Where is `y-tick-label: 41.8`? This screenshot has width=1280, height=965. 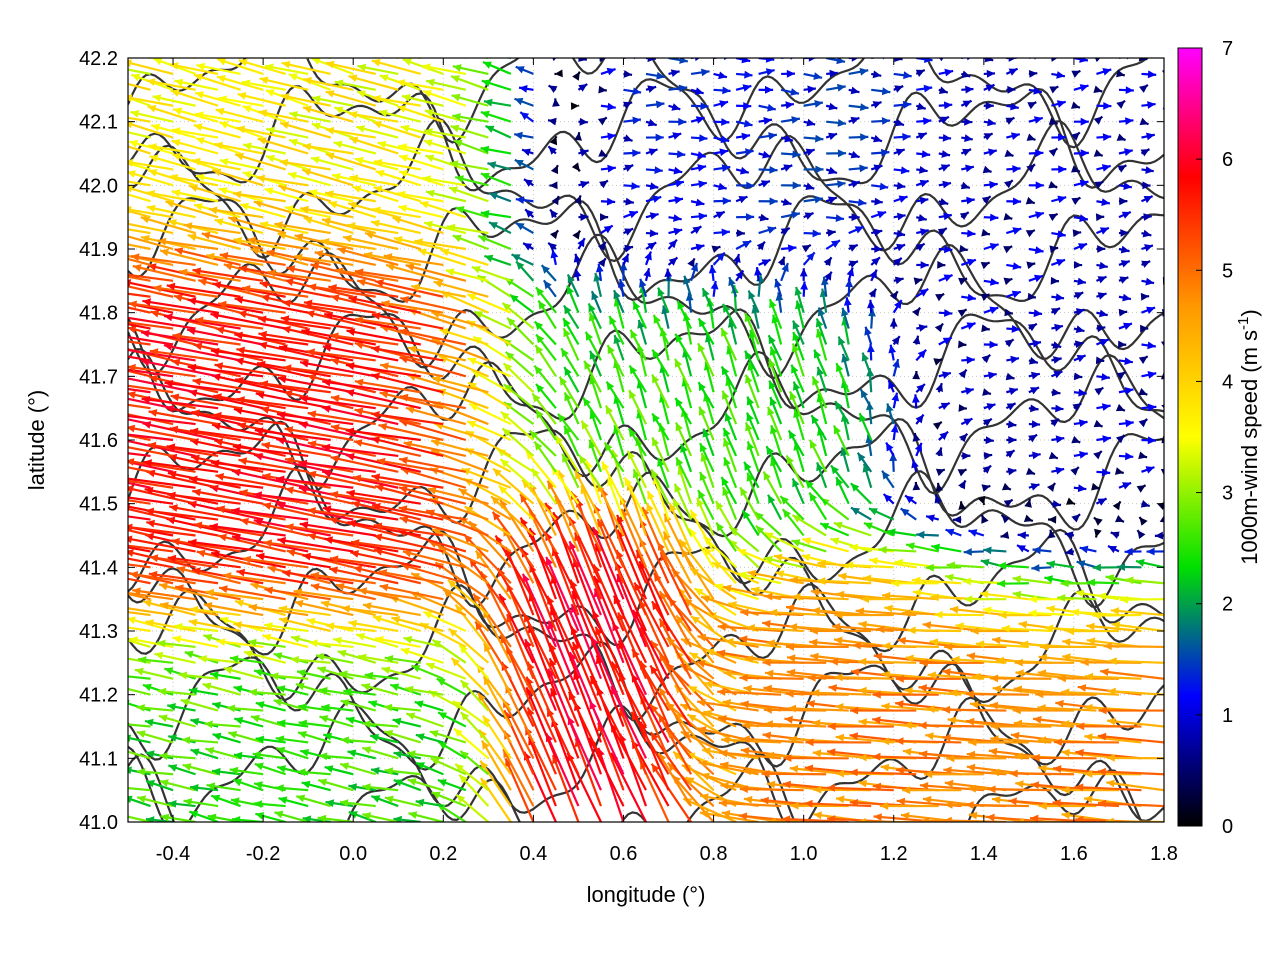
y-tick-label: 41.8 is located at coordinates (98, 314).